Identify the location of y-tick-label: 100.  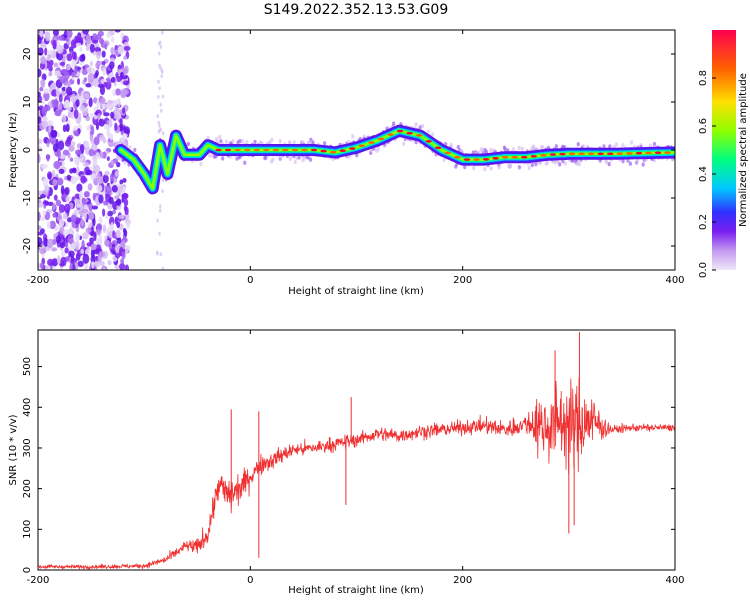
(27, 529).